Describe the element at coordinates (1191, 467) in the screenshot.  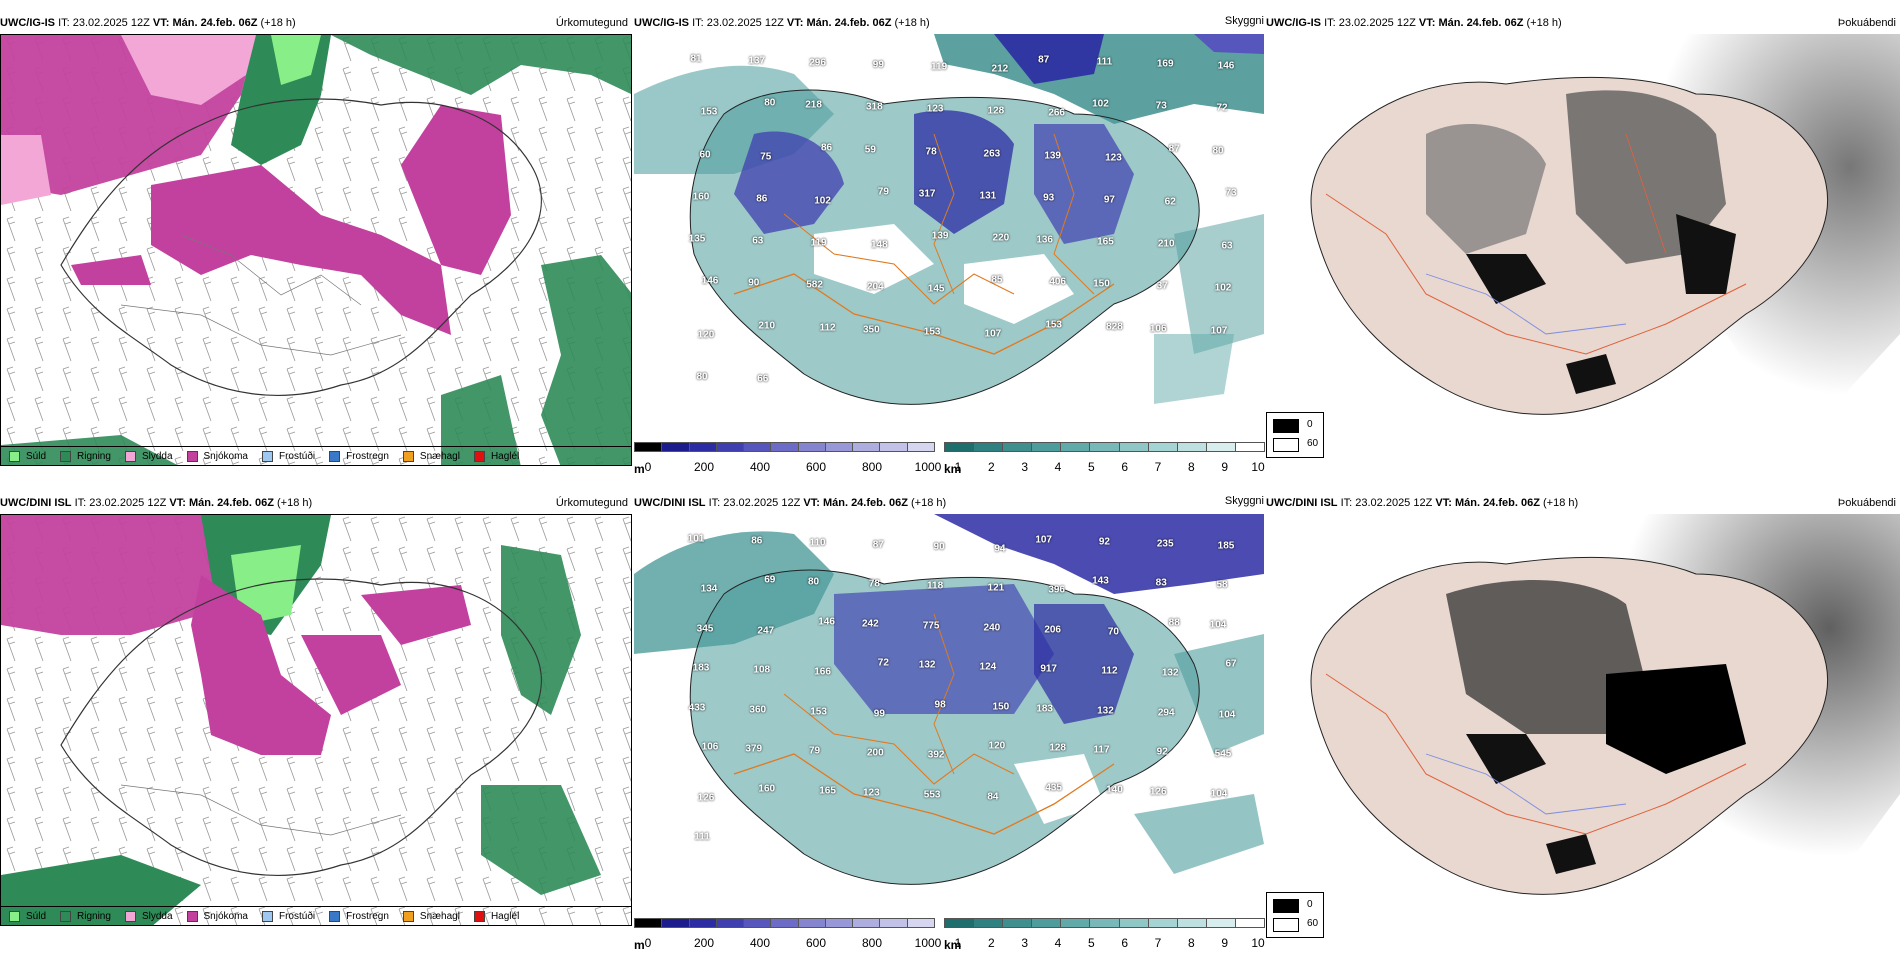
I see `colorbar-tick-label: 8` at that location.